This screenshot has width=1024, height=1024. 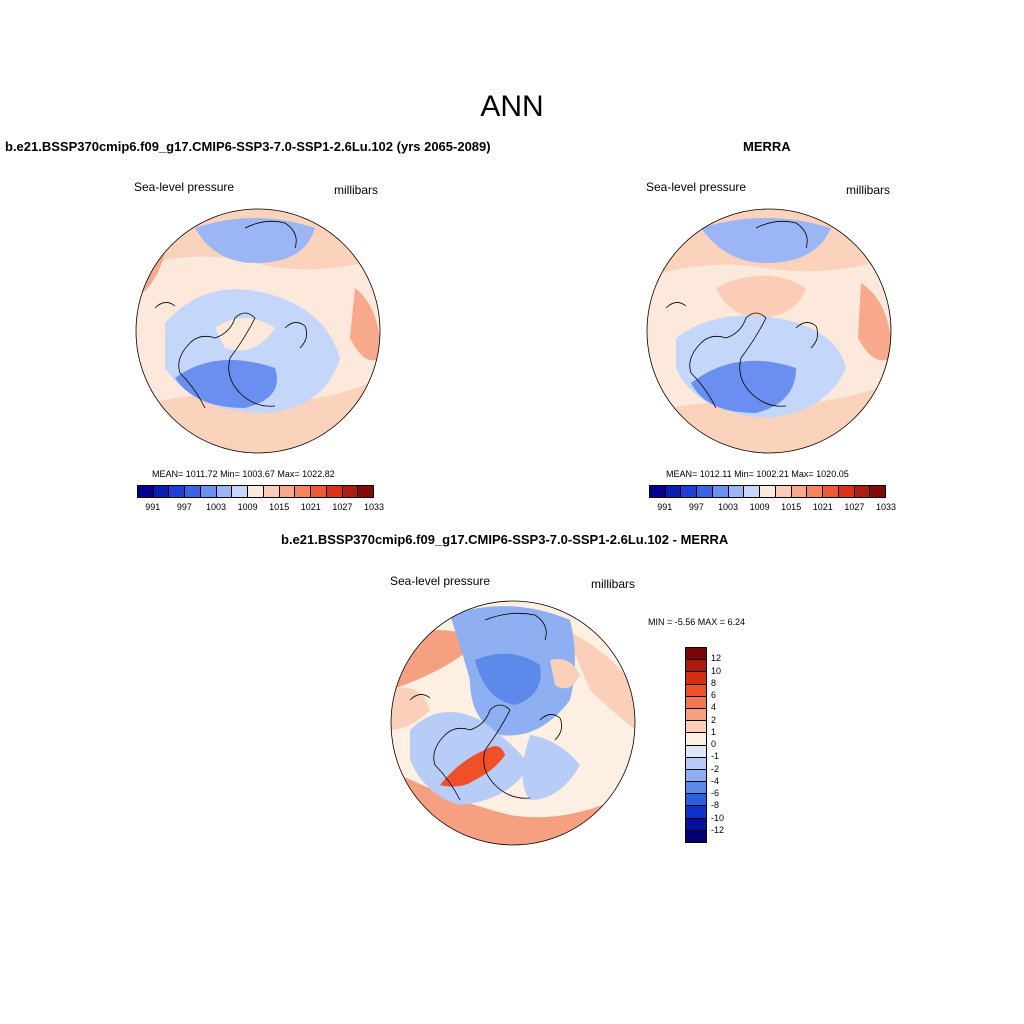 What do you see at coordinates (715, 805) in the screenshot?
I see `colorbar-tick-label: -8` at bounding box center [715, 805].